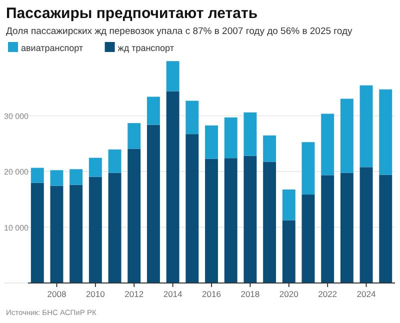 The height and width of the screenshot is (323, 400). I want to click on chart-title: Пассажиры предпочитают летать, so click(132, 13).